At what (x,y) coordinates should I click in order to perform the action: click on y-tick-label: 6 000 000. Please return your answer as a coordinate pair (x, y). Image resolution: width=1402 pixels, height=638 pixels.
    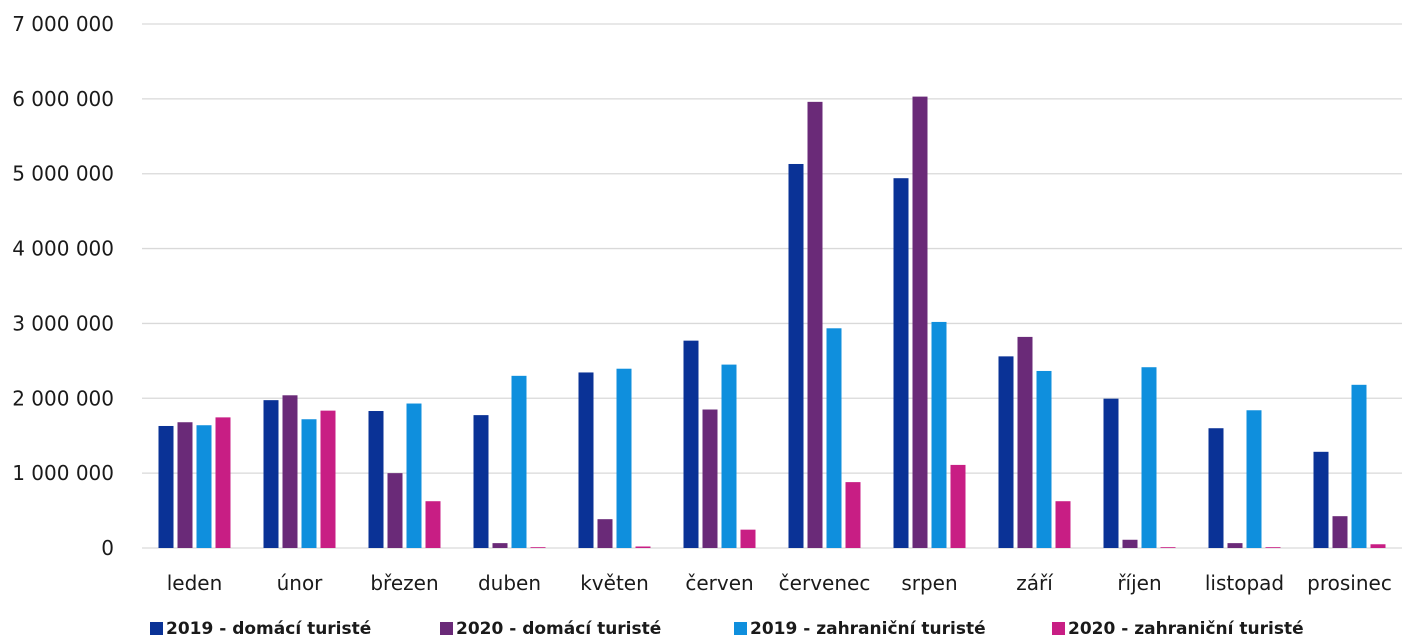
    Looking at the image, I should click on (63, 99).